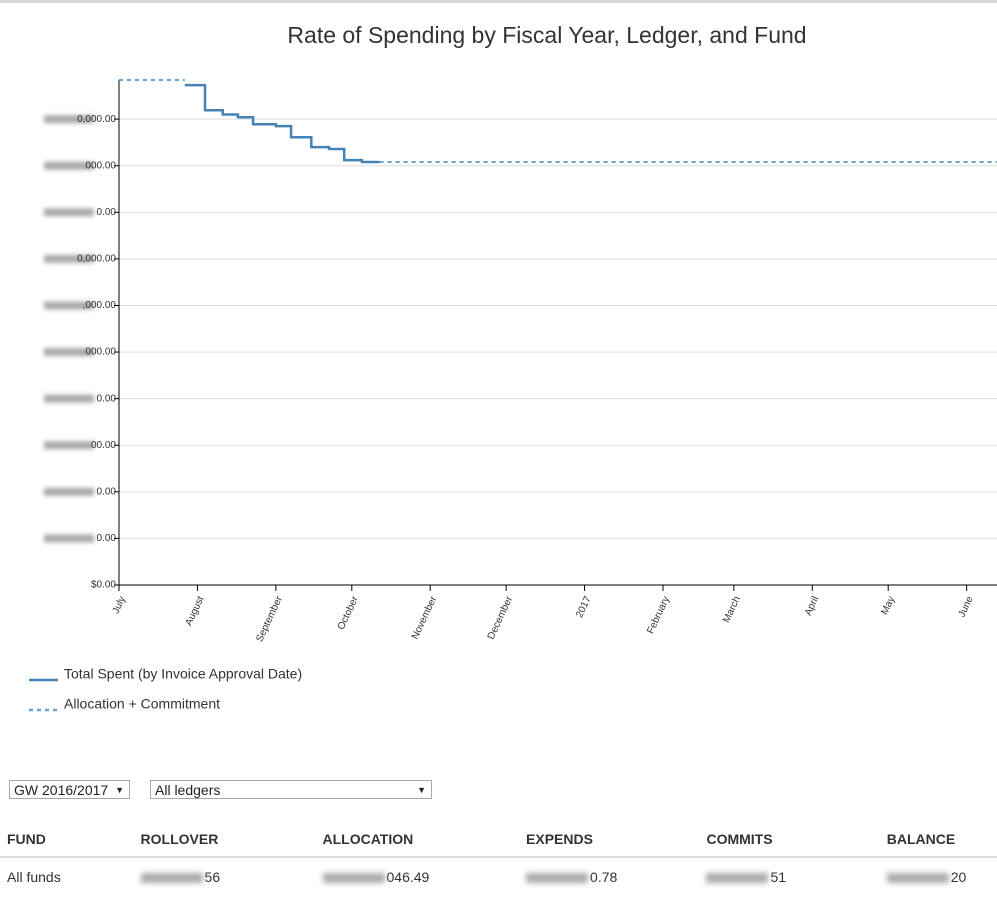 This screenshot has width=997, height=901. What do you see at coordinates (658, 615) in the screenshot?
I see `x-tick-label: February` at bounding box center [658, 615].